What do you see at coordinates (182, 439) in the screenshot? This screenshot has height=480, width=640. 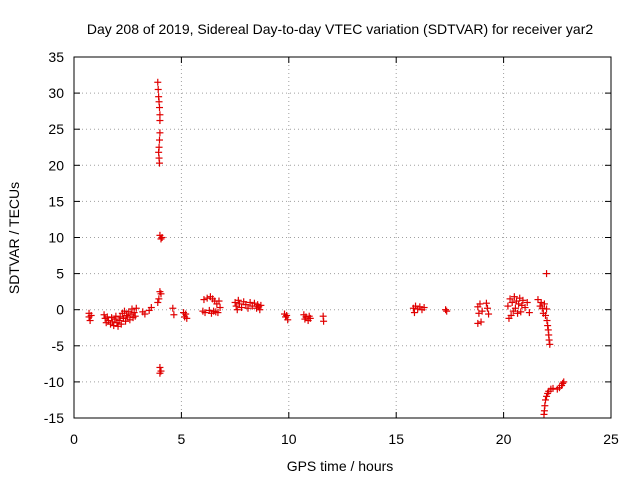 I see `x-tick-label: 5` at bounding box center [182, 439].